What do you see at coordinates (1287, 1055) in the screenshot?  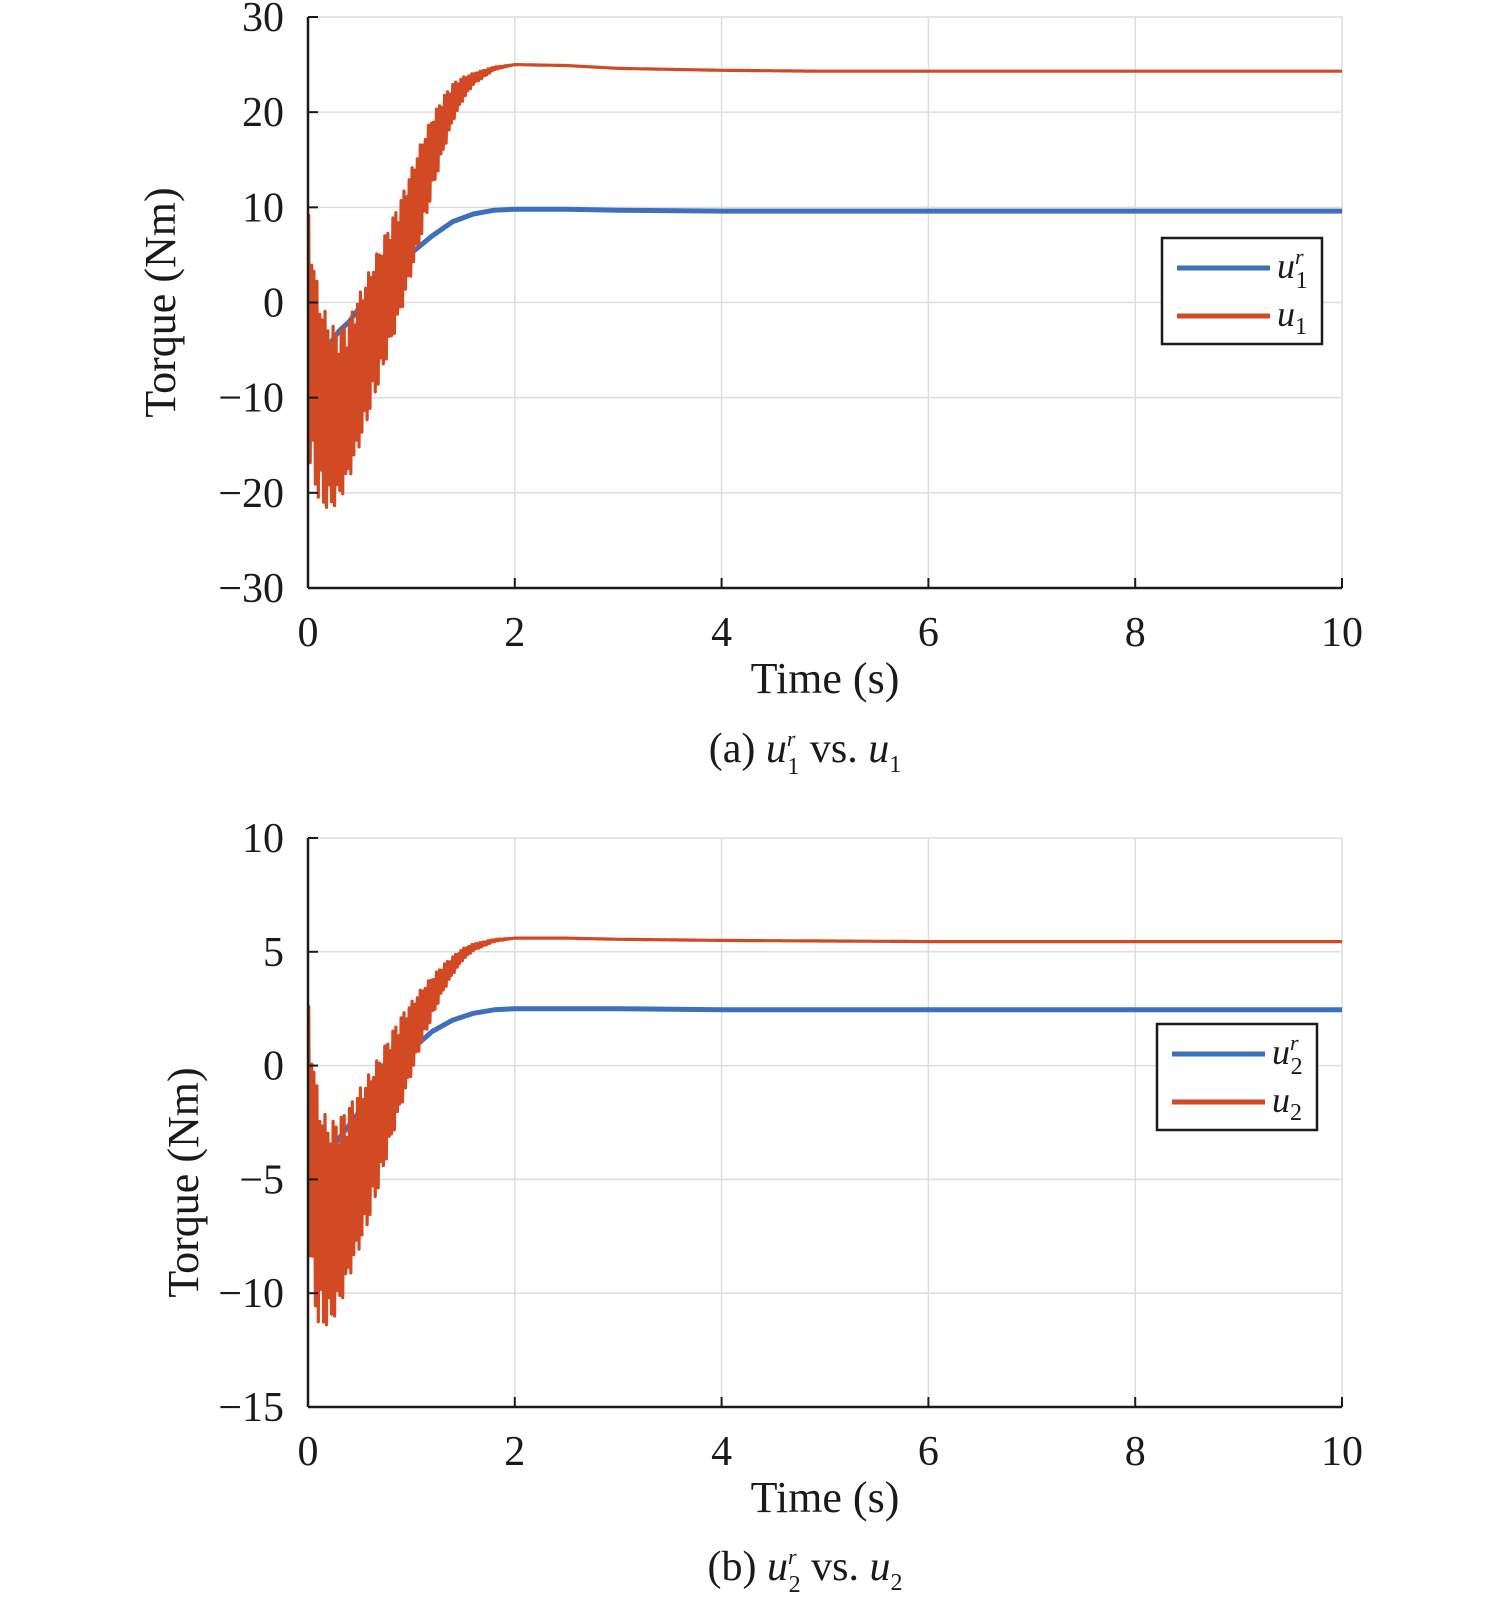 I see `legend-label-u2r: ur 2` at bounding box center [1287, 1055].